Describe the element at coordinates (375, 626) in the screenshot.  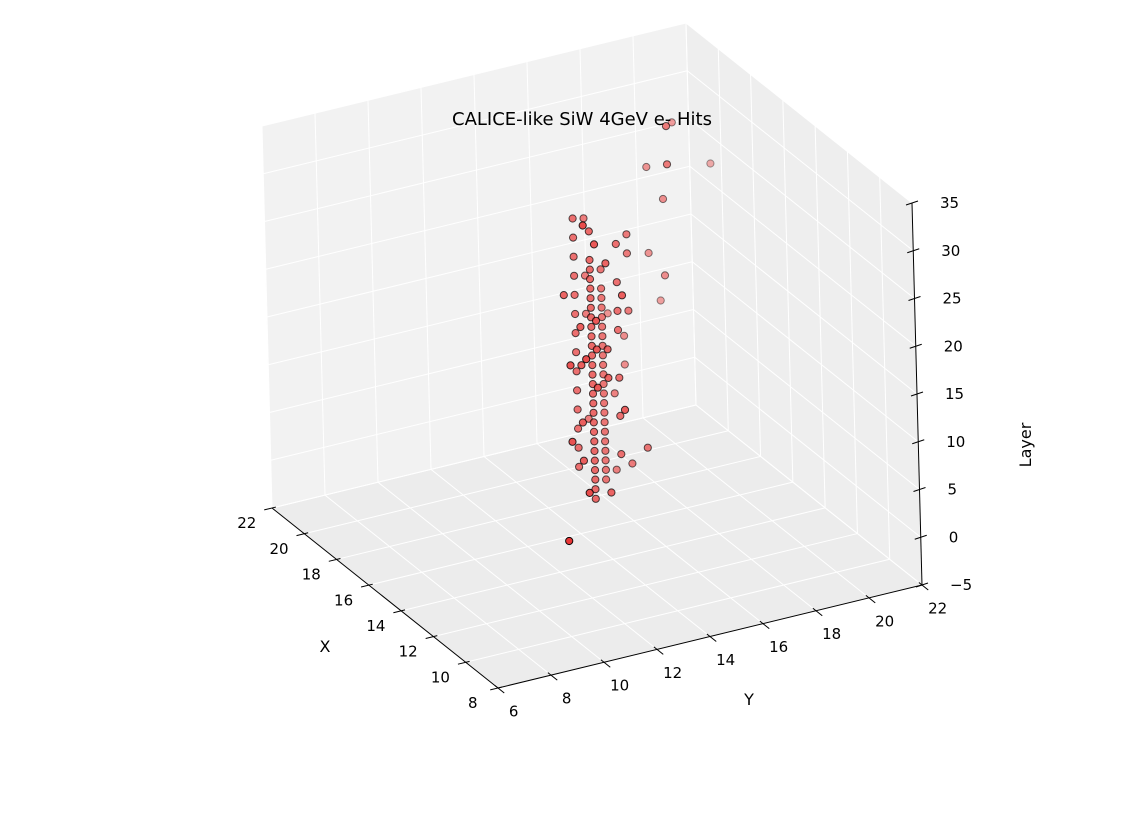
I see `x-tick-label: 14` at that location.